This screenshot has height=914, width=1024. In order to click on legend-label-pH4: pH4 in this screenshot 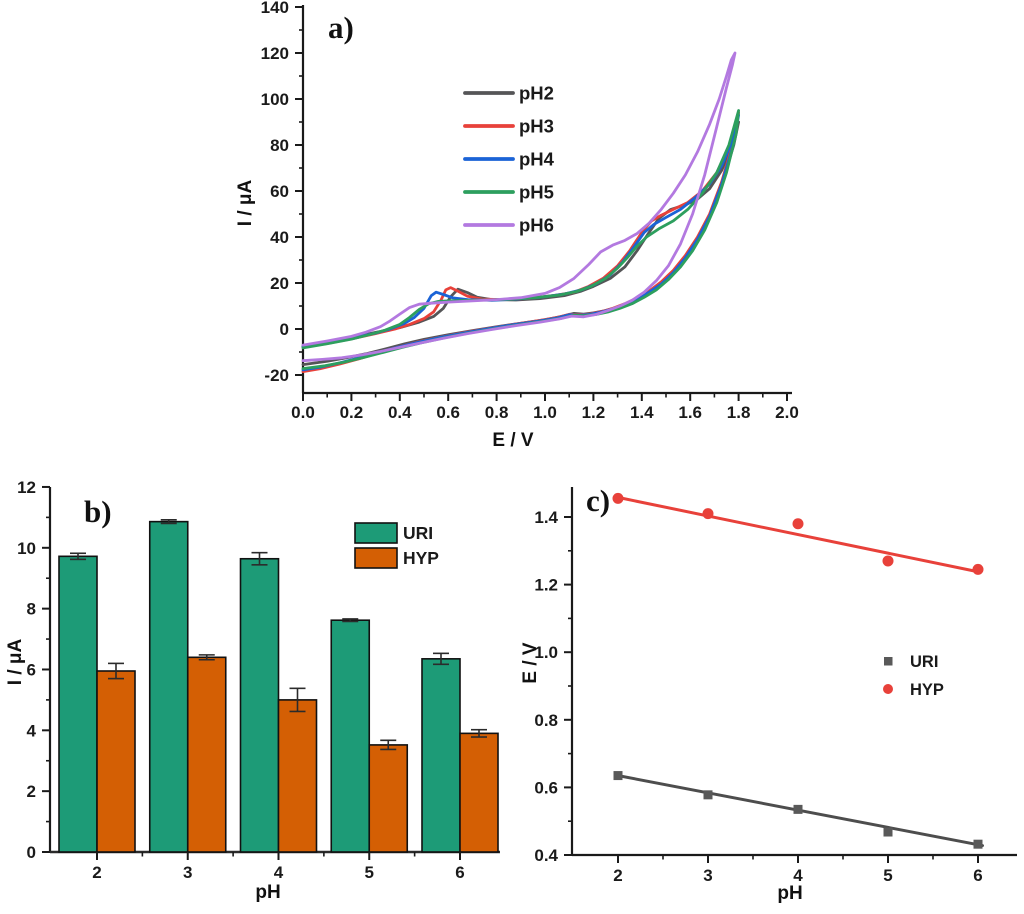, I will do `click(537, 159)`.